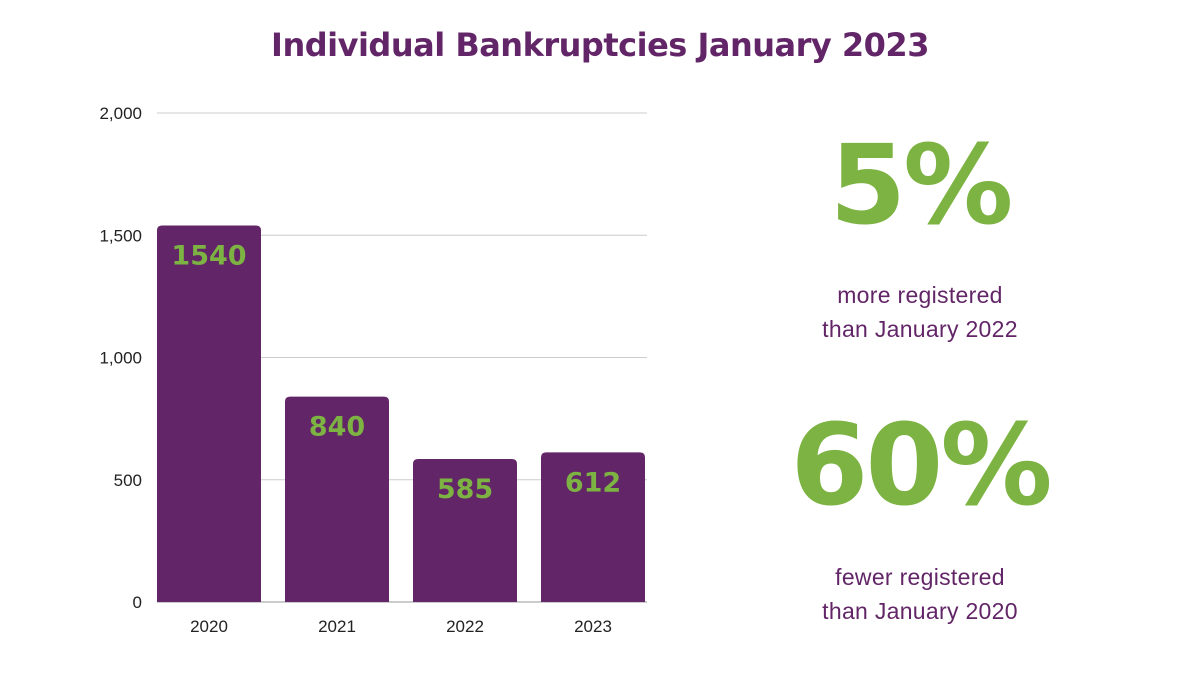 Image resolution: width=1200 pixels, height=675 pixels. Describe the element at coordinates (128, 480) in the screenshot. I see `y-tick-label: 500` at that location.